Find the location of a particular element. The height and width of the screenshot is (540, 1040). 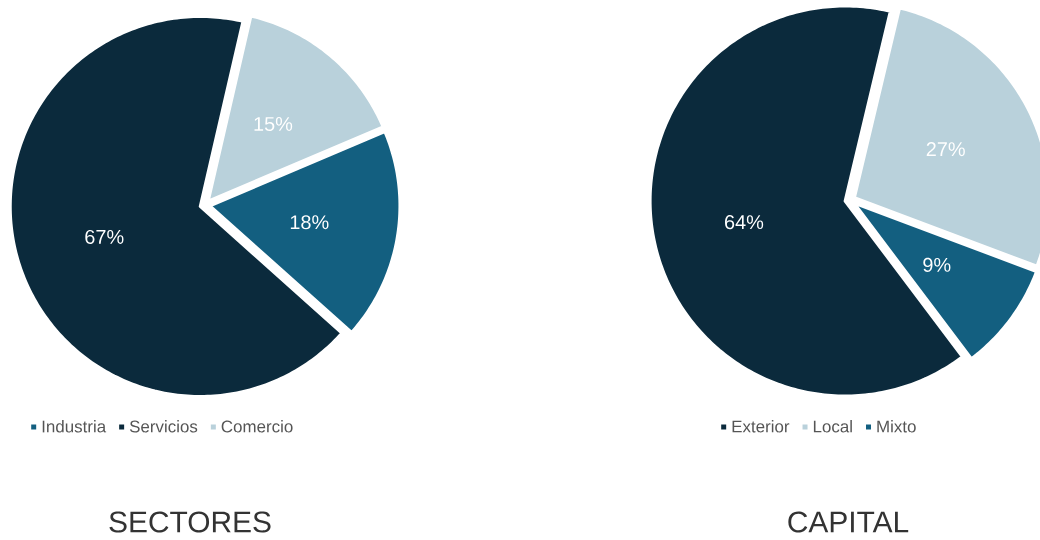

legend-label: Exterior is located at coordinates (761, 426).